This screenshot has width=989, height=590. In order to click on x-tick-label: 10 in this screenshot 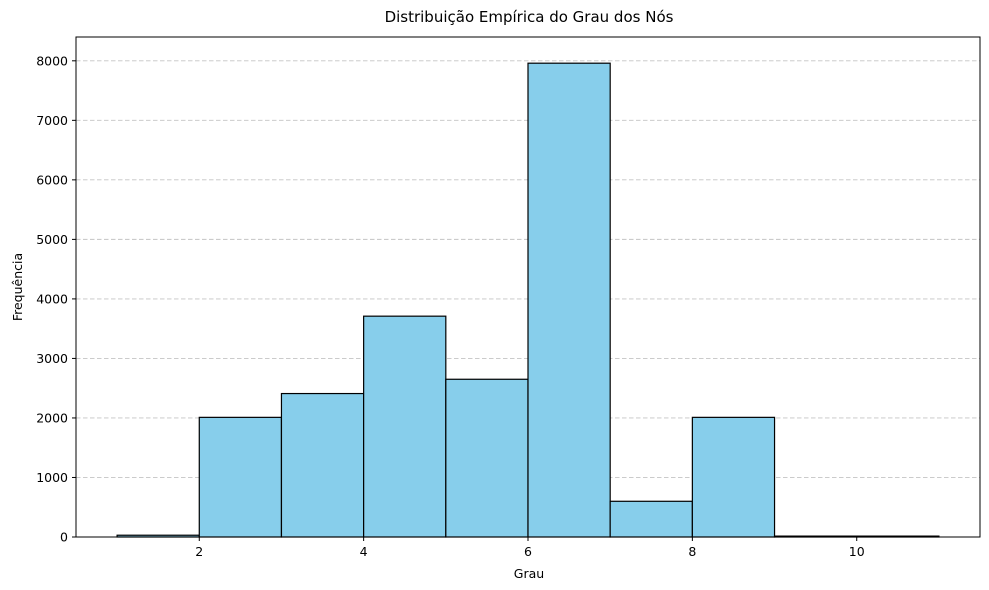, I will do `click(857, 551)`.